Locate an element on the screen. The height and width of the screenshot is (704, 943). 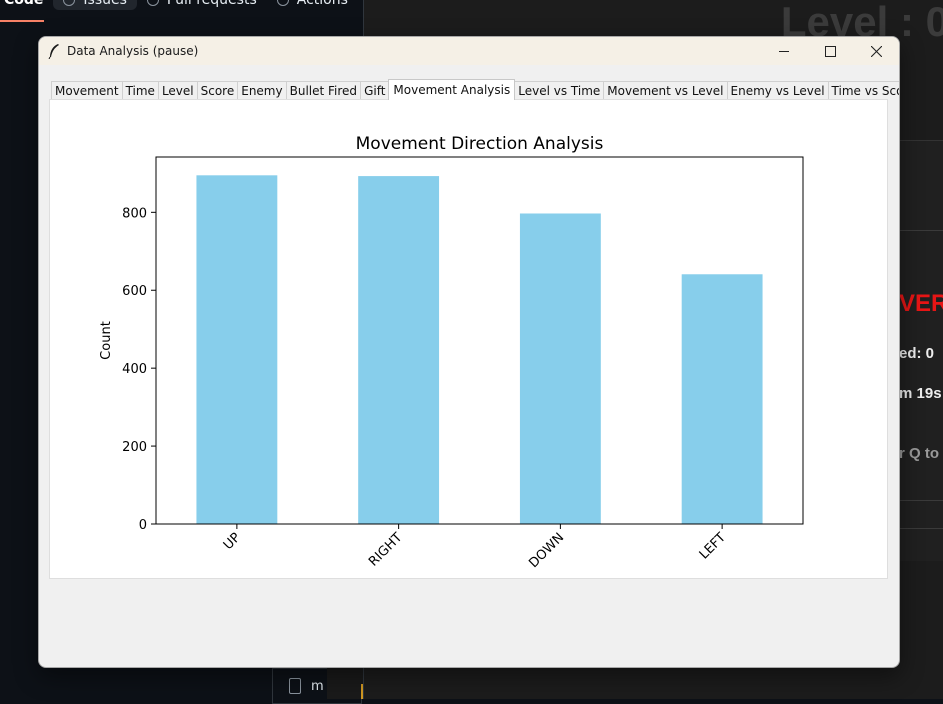
file-row-marker is located at coordinates (362, 691).